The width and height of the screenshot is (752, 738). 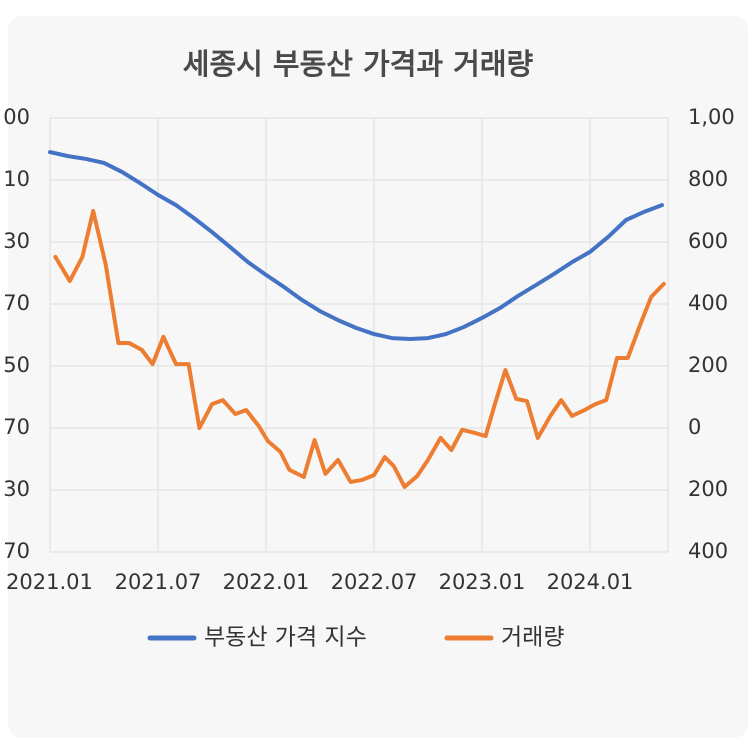 What do you see at coordinates (16, 117) in the screenshot?
I see `y-tick-label: 00` at bounding box center [16, 117].